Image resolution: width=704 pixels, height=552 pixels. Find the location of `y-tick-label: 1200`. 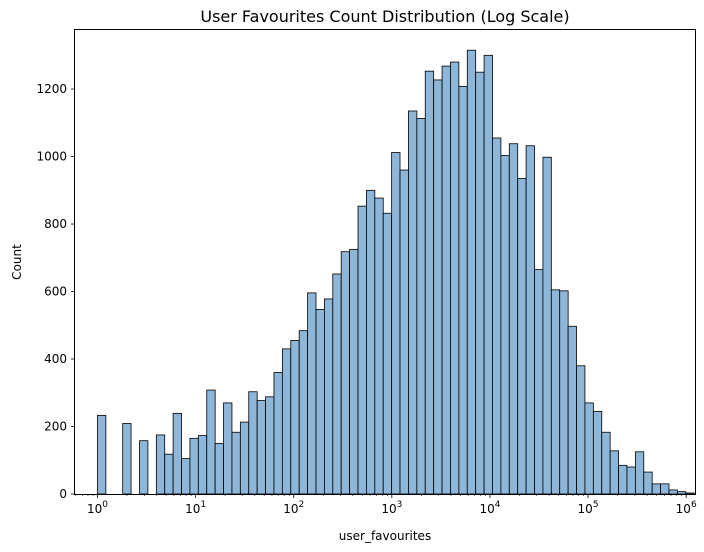

y-tick-label: 1200 is located at coordinates (51, 89).